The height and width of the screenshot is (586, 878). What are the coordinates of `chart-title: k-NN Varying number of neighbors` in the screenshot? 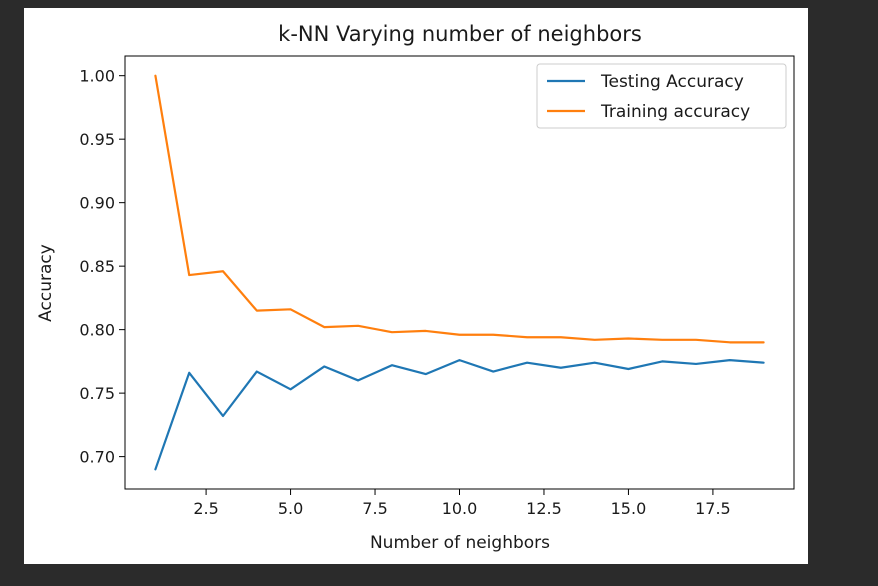 It's located at (460, 34).